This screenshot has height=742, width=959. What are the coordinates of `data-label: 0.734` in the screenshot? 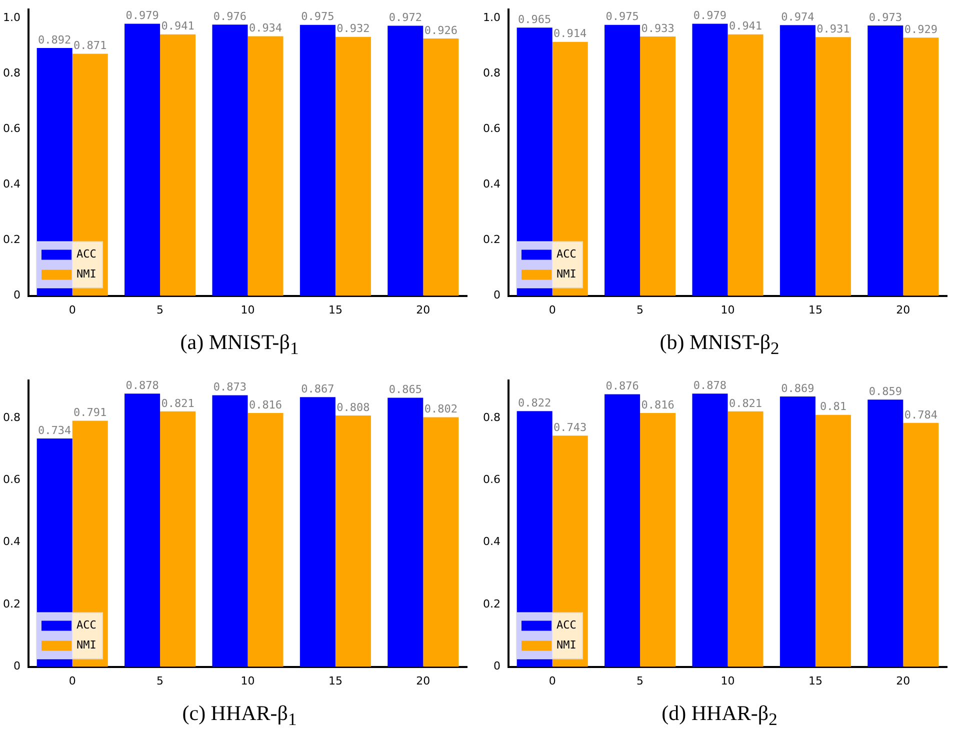 It's located at (55, 430).